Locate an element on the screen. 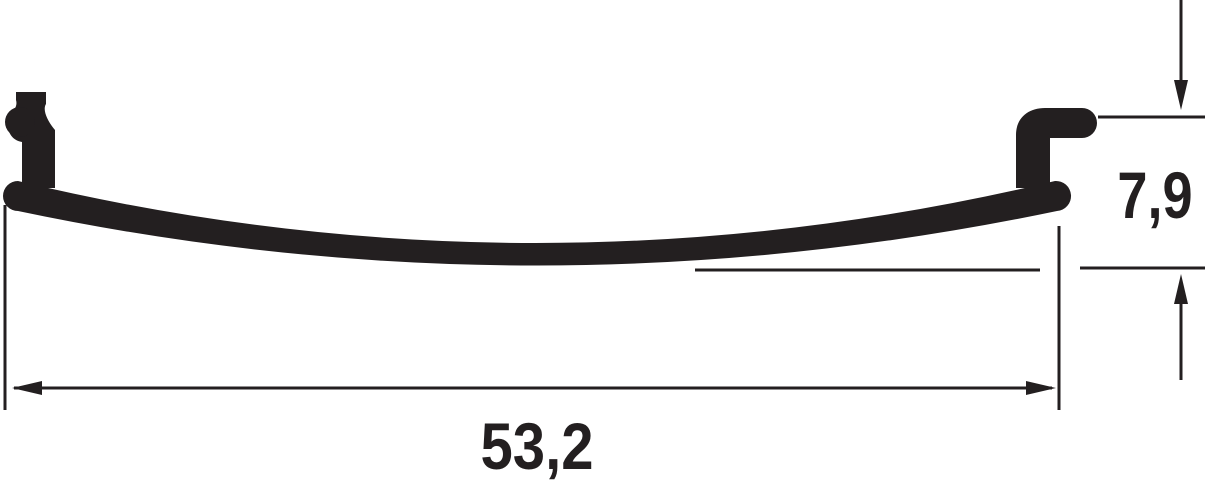 The height and width of the screenshot is (483, 1205). width-arrow-right is located at coordinates (1041, 388).